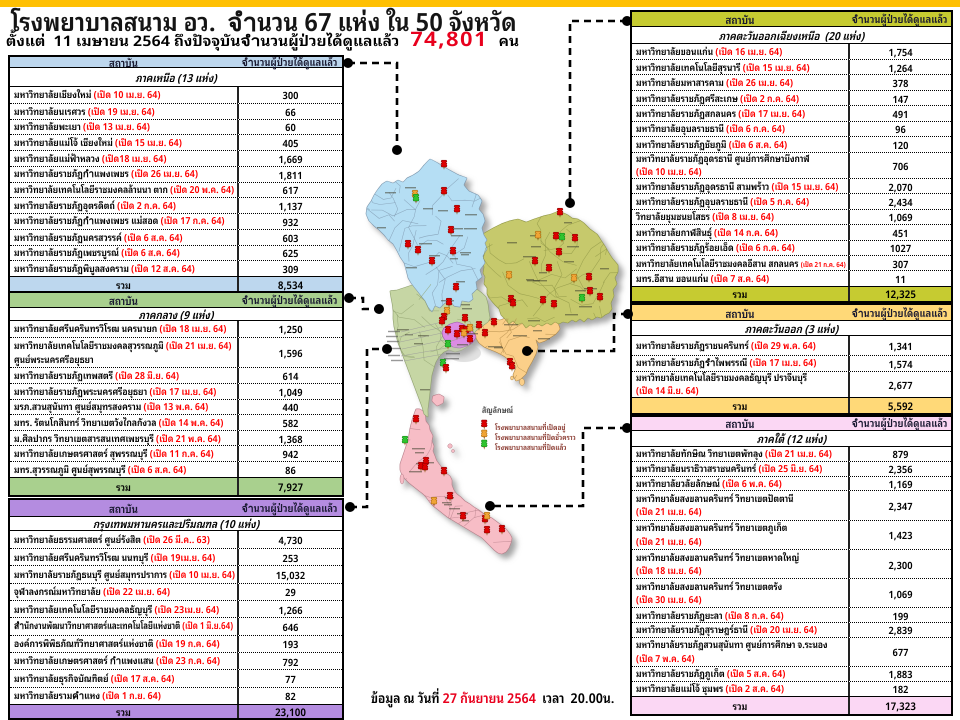 The height and width of the screenshot is (720, 960). What do you see at coordinates (498, 409) in the screenshot?
I see `svg-text: สัญลักษณ์` at bounding box center [498, 409].